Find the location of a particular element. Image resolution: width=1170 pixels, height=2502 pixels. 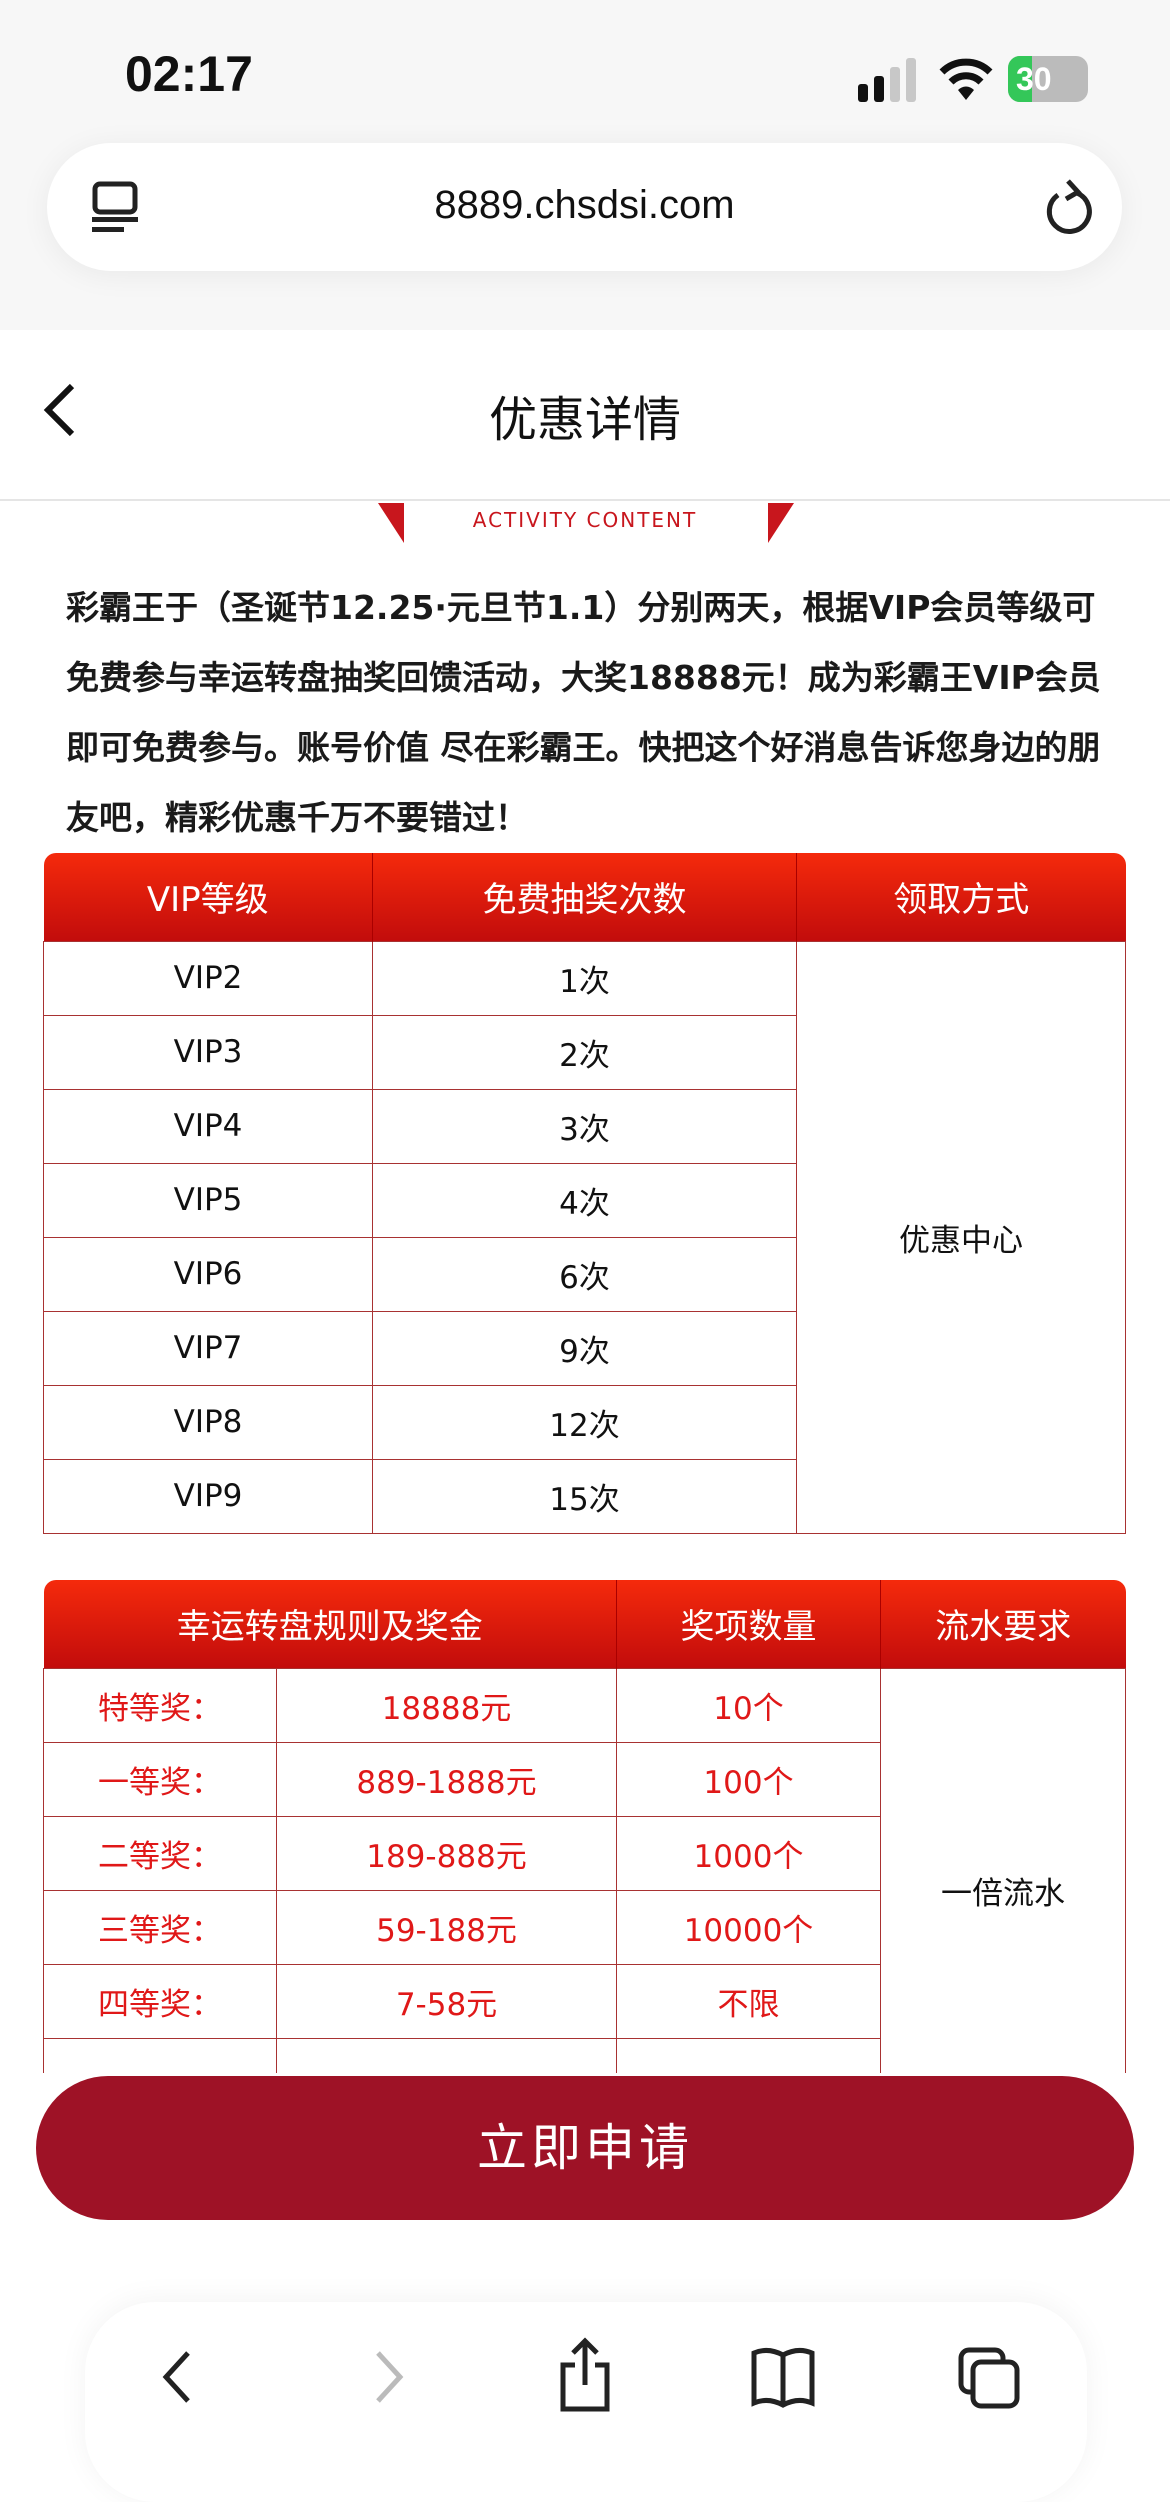

draw-count: 15次 is located at coordinates (584, 1496).